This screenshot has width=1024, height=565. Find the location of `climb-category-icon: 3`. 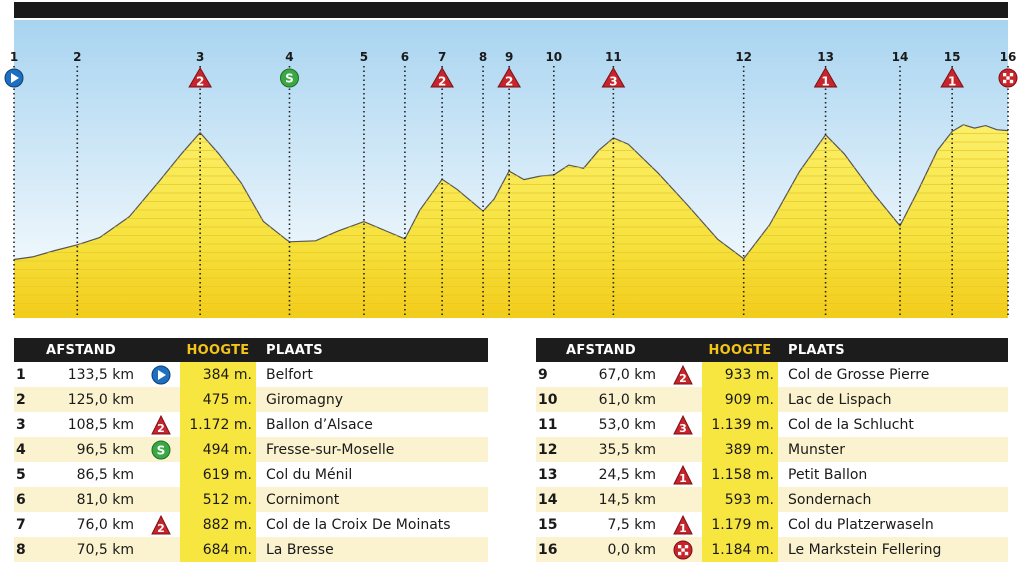

climb-category-icon: 3 is located at coordinates (683, 424).